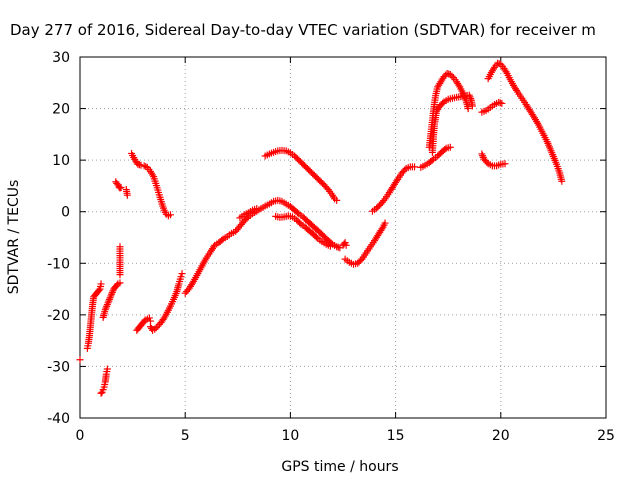 This screenshot has height=480, width=640. What do you see at coordinates (58, 316) in the screenshot?
I see `y-tick-label: -20` at bounding box center [58, 316].